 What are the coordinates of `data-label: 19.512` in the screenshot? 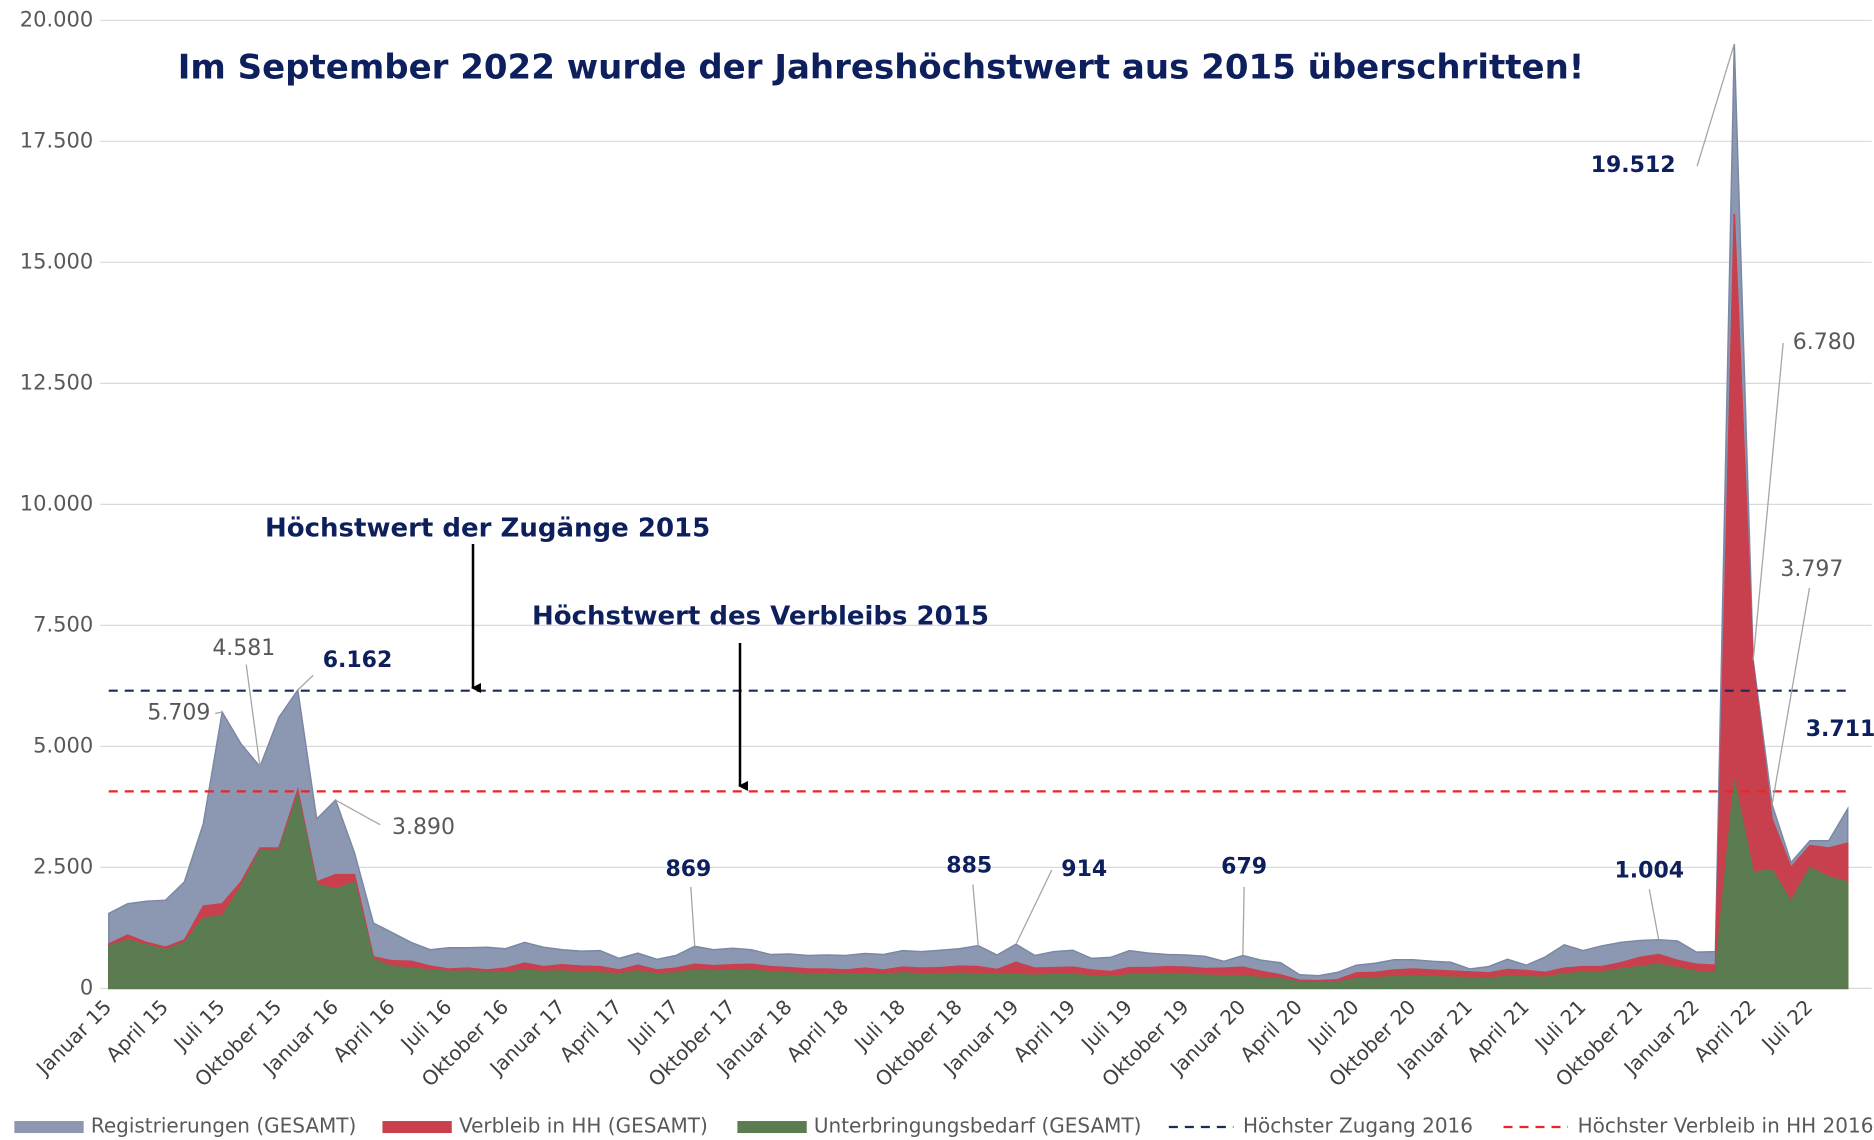 It's located at (1633, 165).